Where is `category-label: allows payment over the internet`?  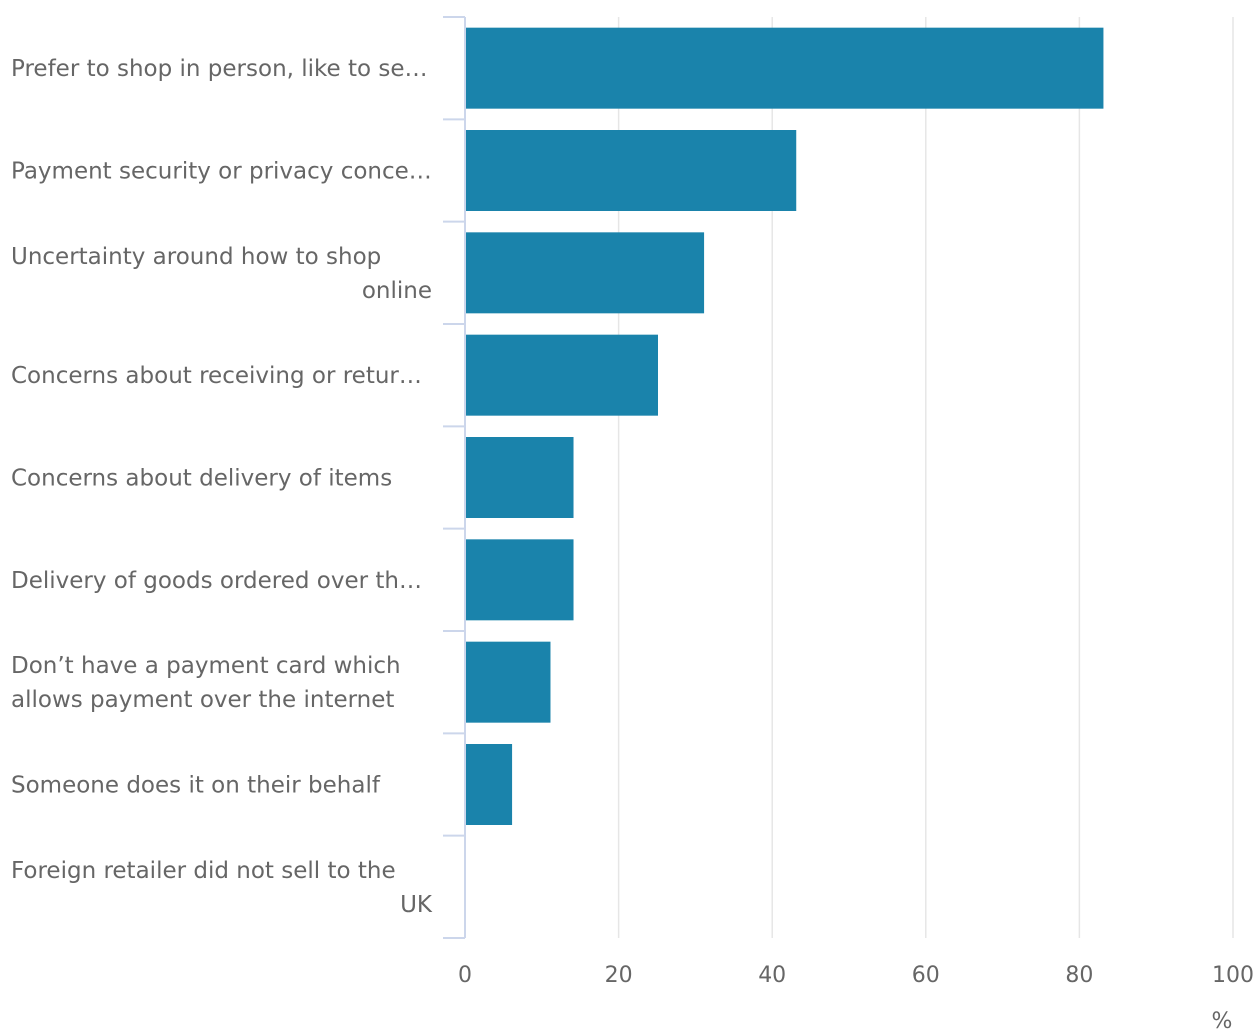 category-label: allows payment over the internet is located at coordinates (202, 700).